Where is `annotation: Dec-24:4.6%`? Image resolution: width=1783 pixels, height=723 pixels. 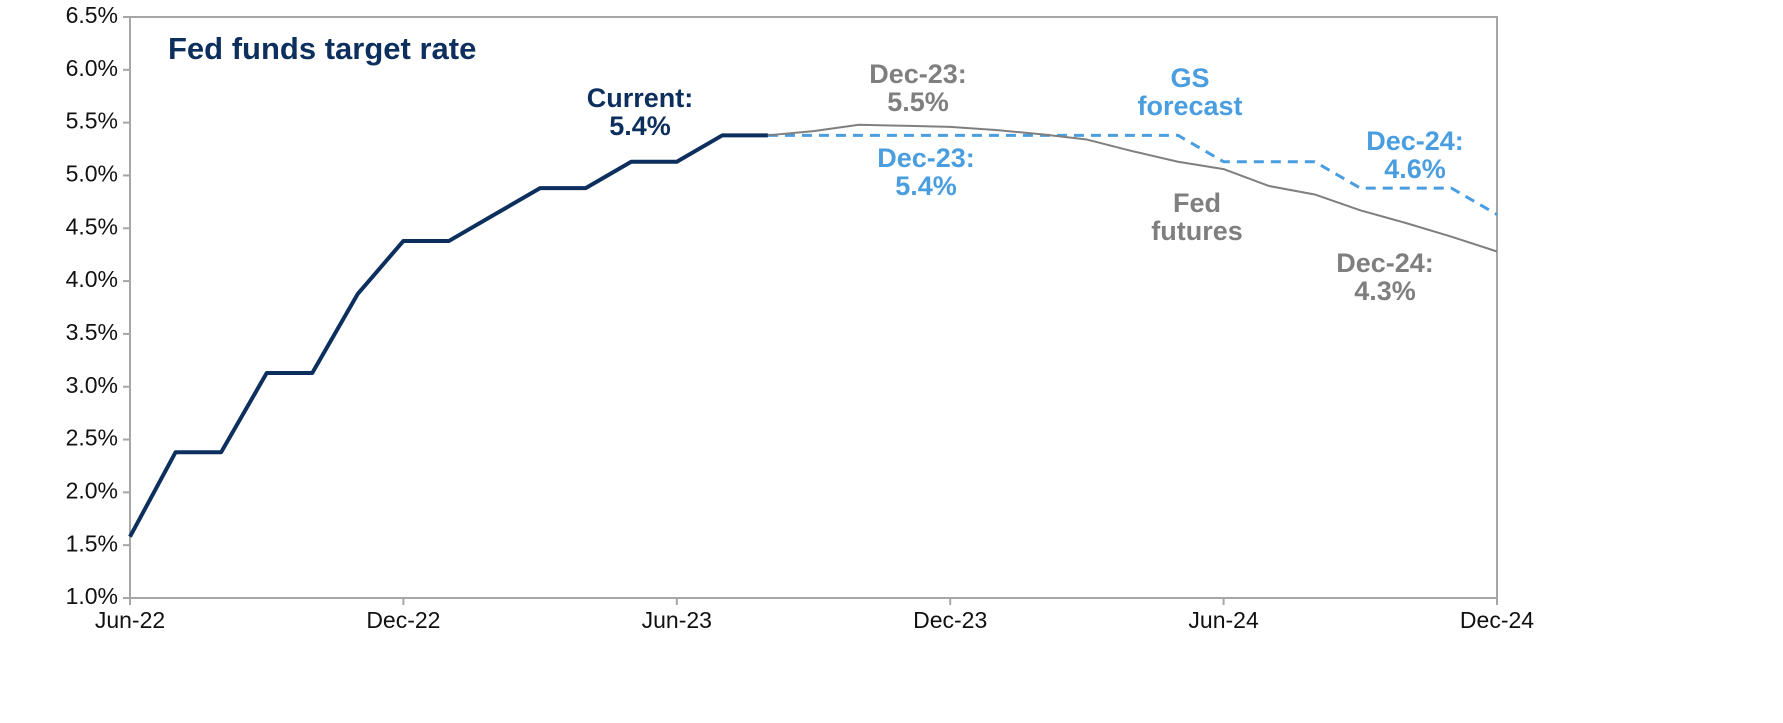 annotation: Dec-24:4.6% is located at coordinates (1415, 155).